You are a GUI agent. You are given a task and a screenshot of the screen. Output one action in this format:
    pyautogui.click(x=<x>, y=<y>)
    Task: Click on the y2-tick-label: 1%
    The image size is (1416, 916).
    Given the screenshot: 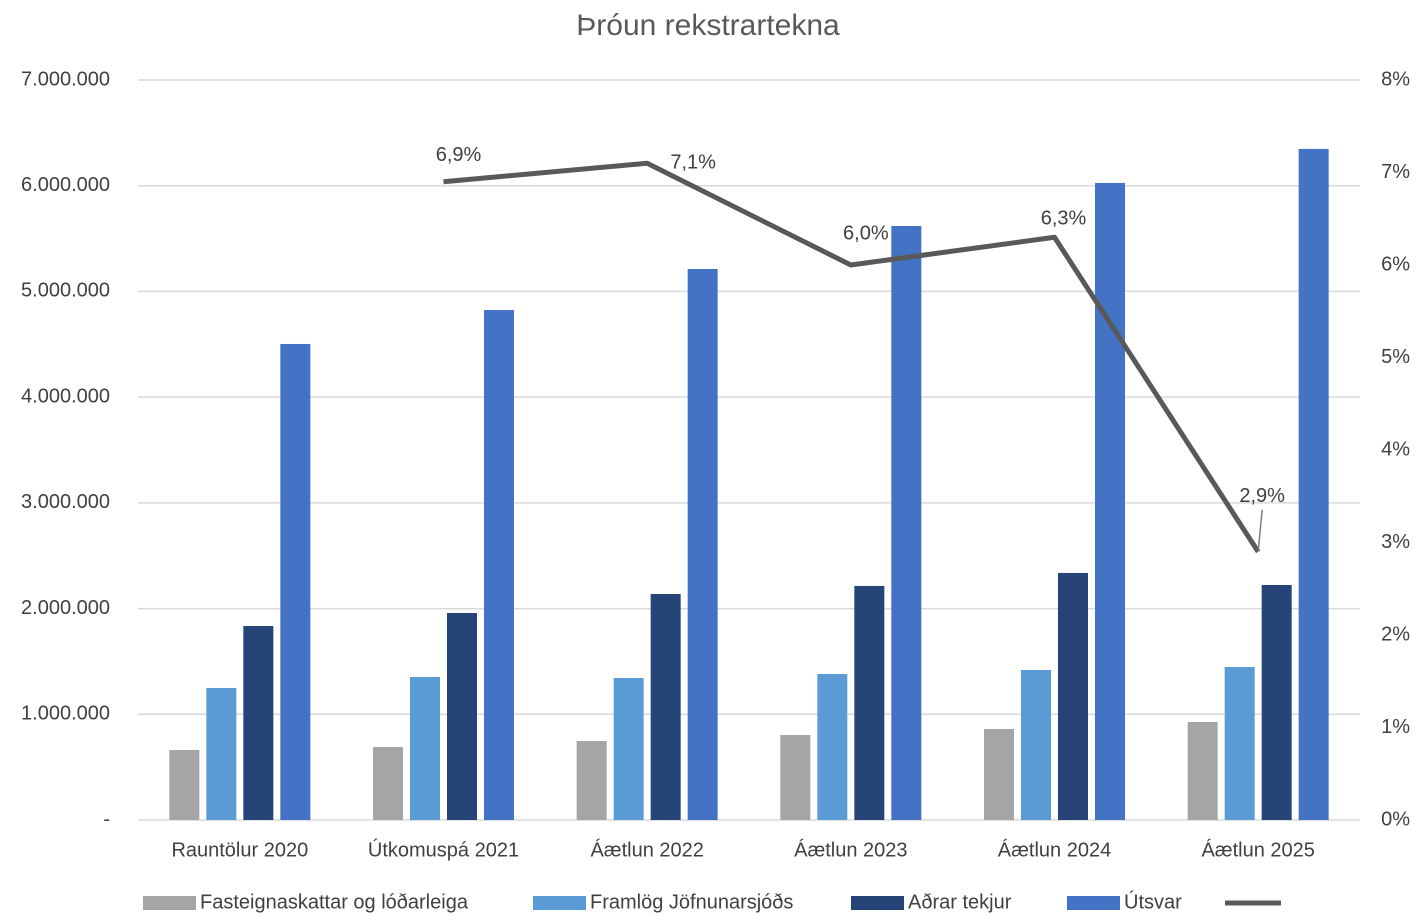 What is the action you would take?
    pyautogui.click(x=1395, y=727)
    